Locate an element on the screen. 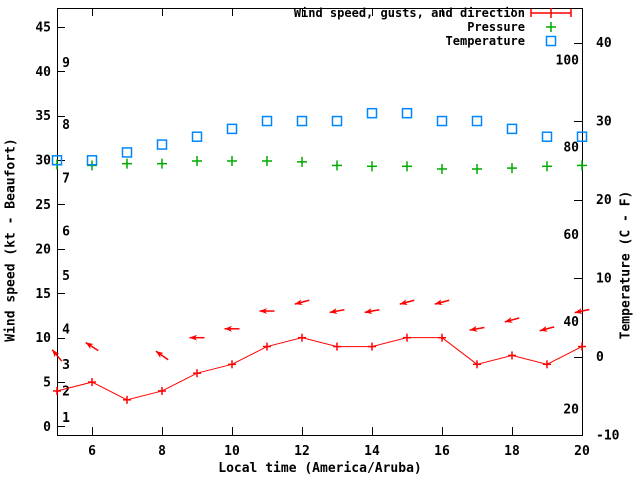 The height and width of the screenshot is (480, 640). beaufort-label: 7 is located at coordinates (66, 178).